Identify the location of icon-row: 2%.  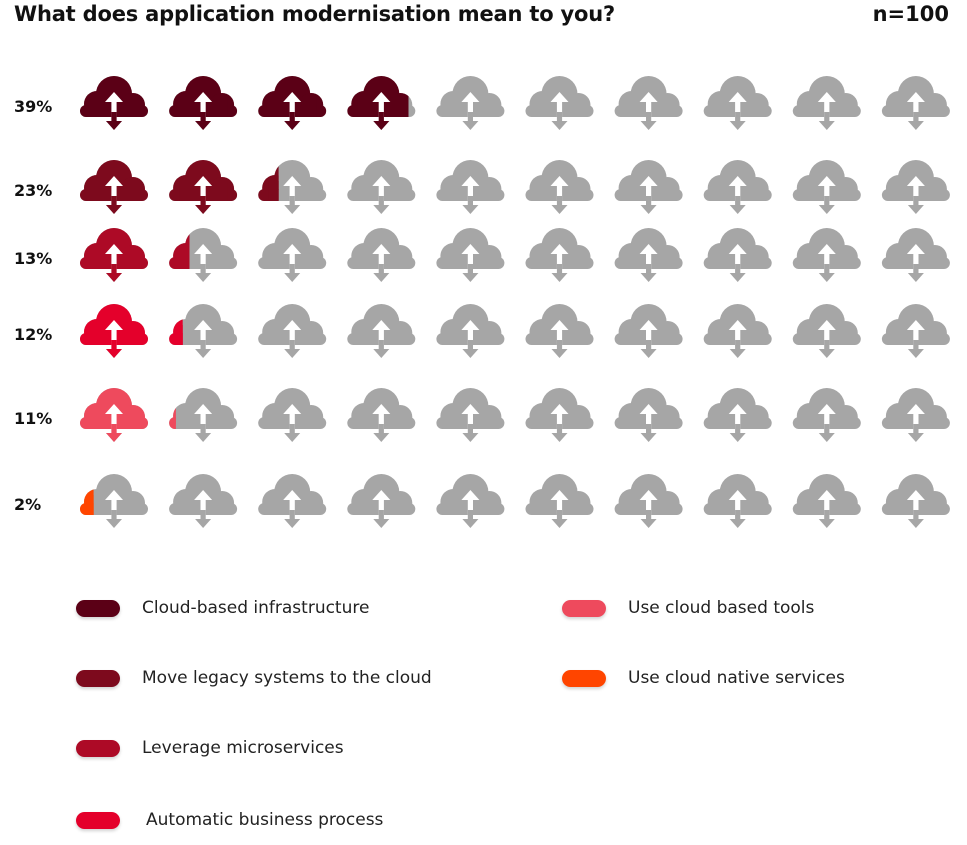
(482, 501).